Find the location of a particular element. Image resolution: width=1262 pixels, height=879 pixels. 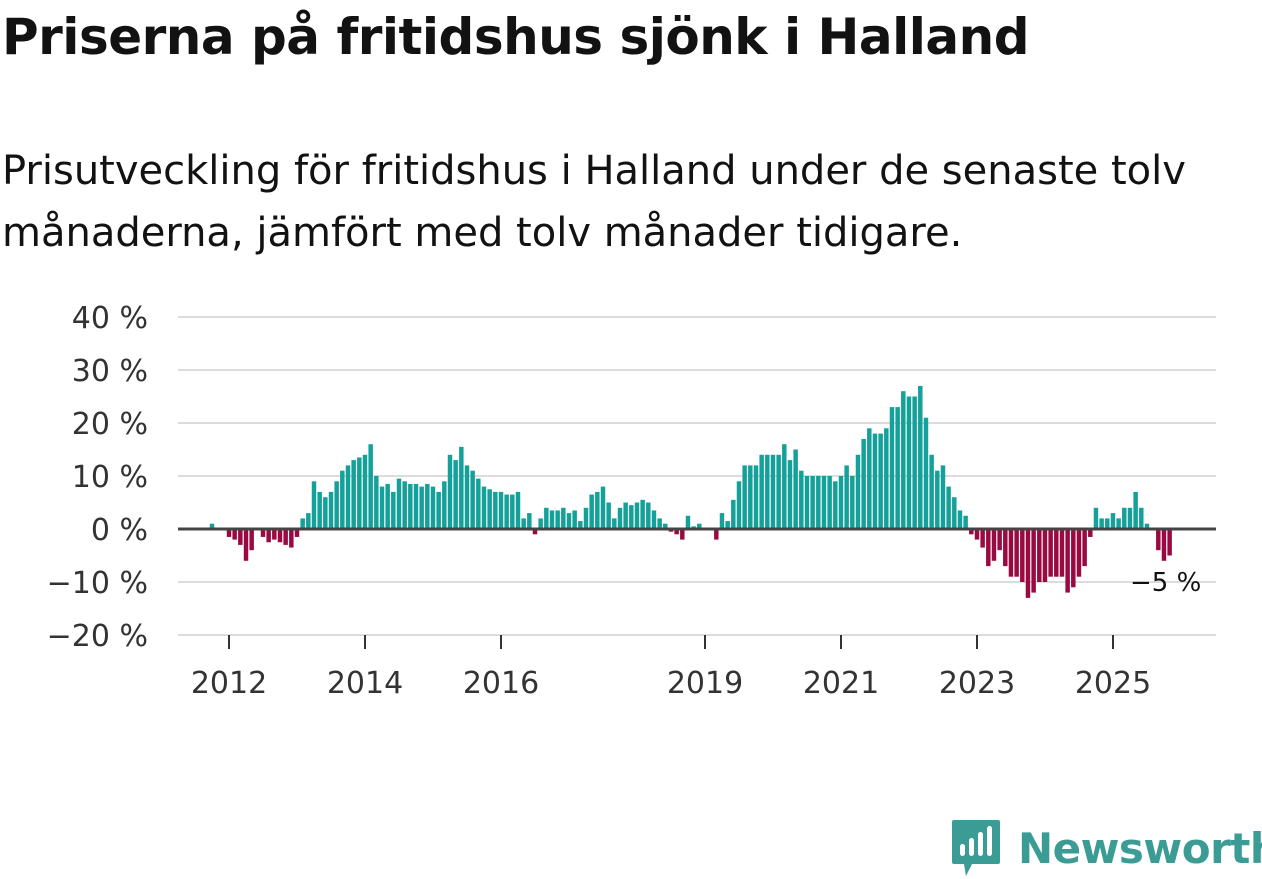

newsworthy-logo: Newsworthy is located at coordinates (1106, 848).